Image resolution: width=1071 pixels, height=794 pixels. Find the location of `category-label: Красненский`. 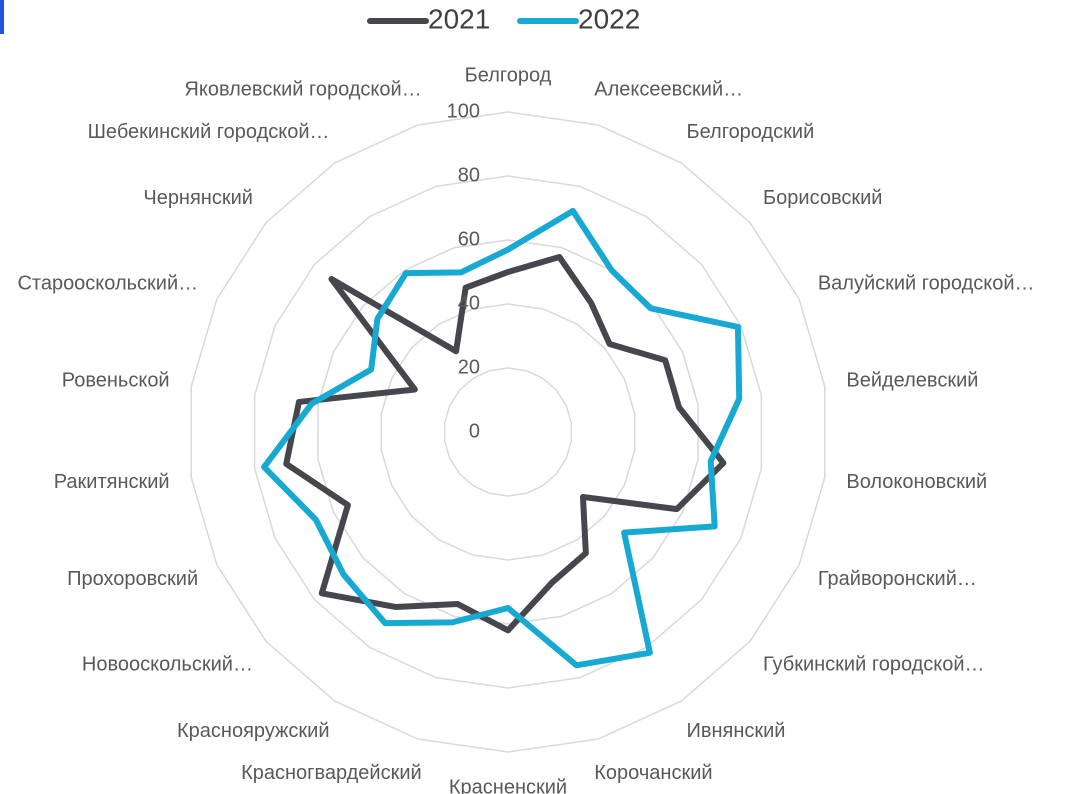

category-label: Красненский is located at coordinates (508, 785).